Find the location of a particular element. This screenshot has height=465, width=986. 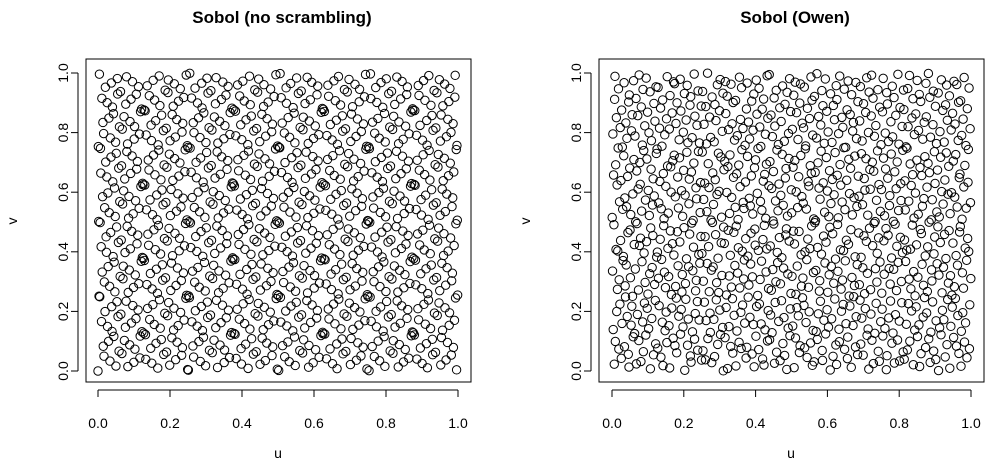

y-axis: 0.00.20.40.60.81.0 is located at coordinates (580, 222).